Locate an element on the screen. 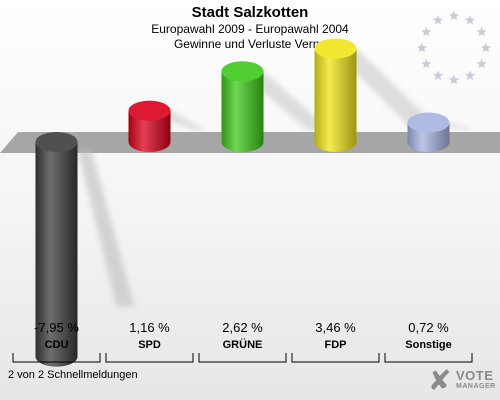  value-label: 3,46 % is located at coordinates (335, 327).